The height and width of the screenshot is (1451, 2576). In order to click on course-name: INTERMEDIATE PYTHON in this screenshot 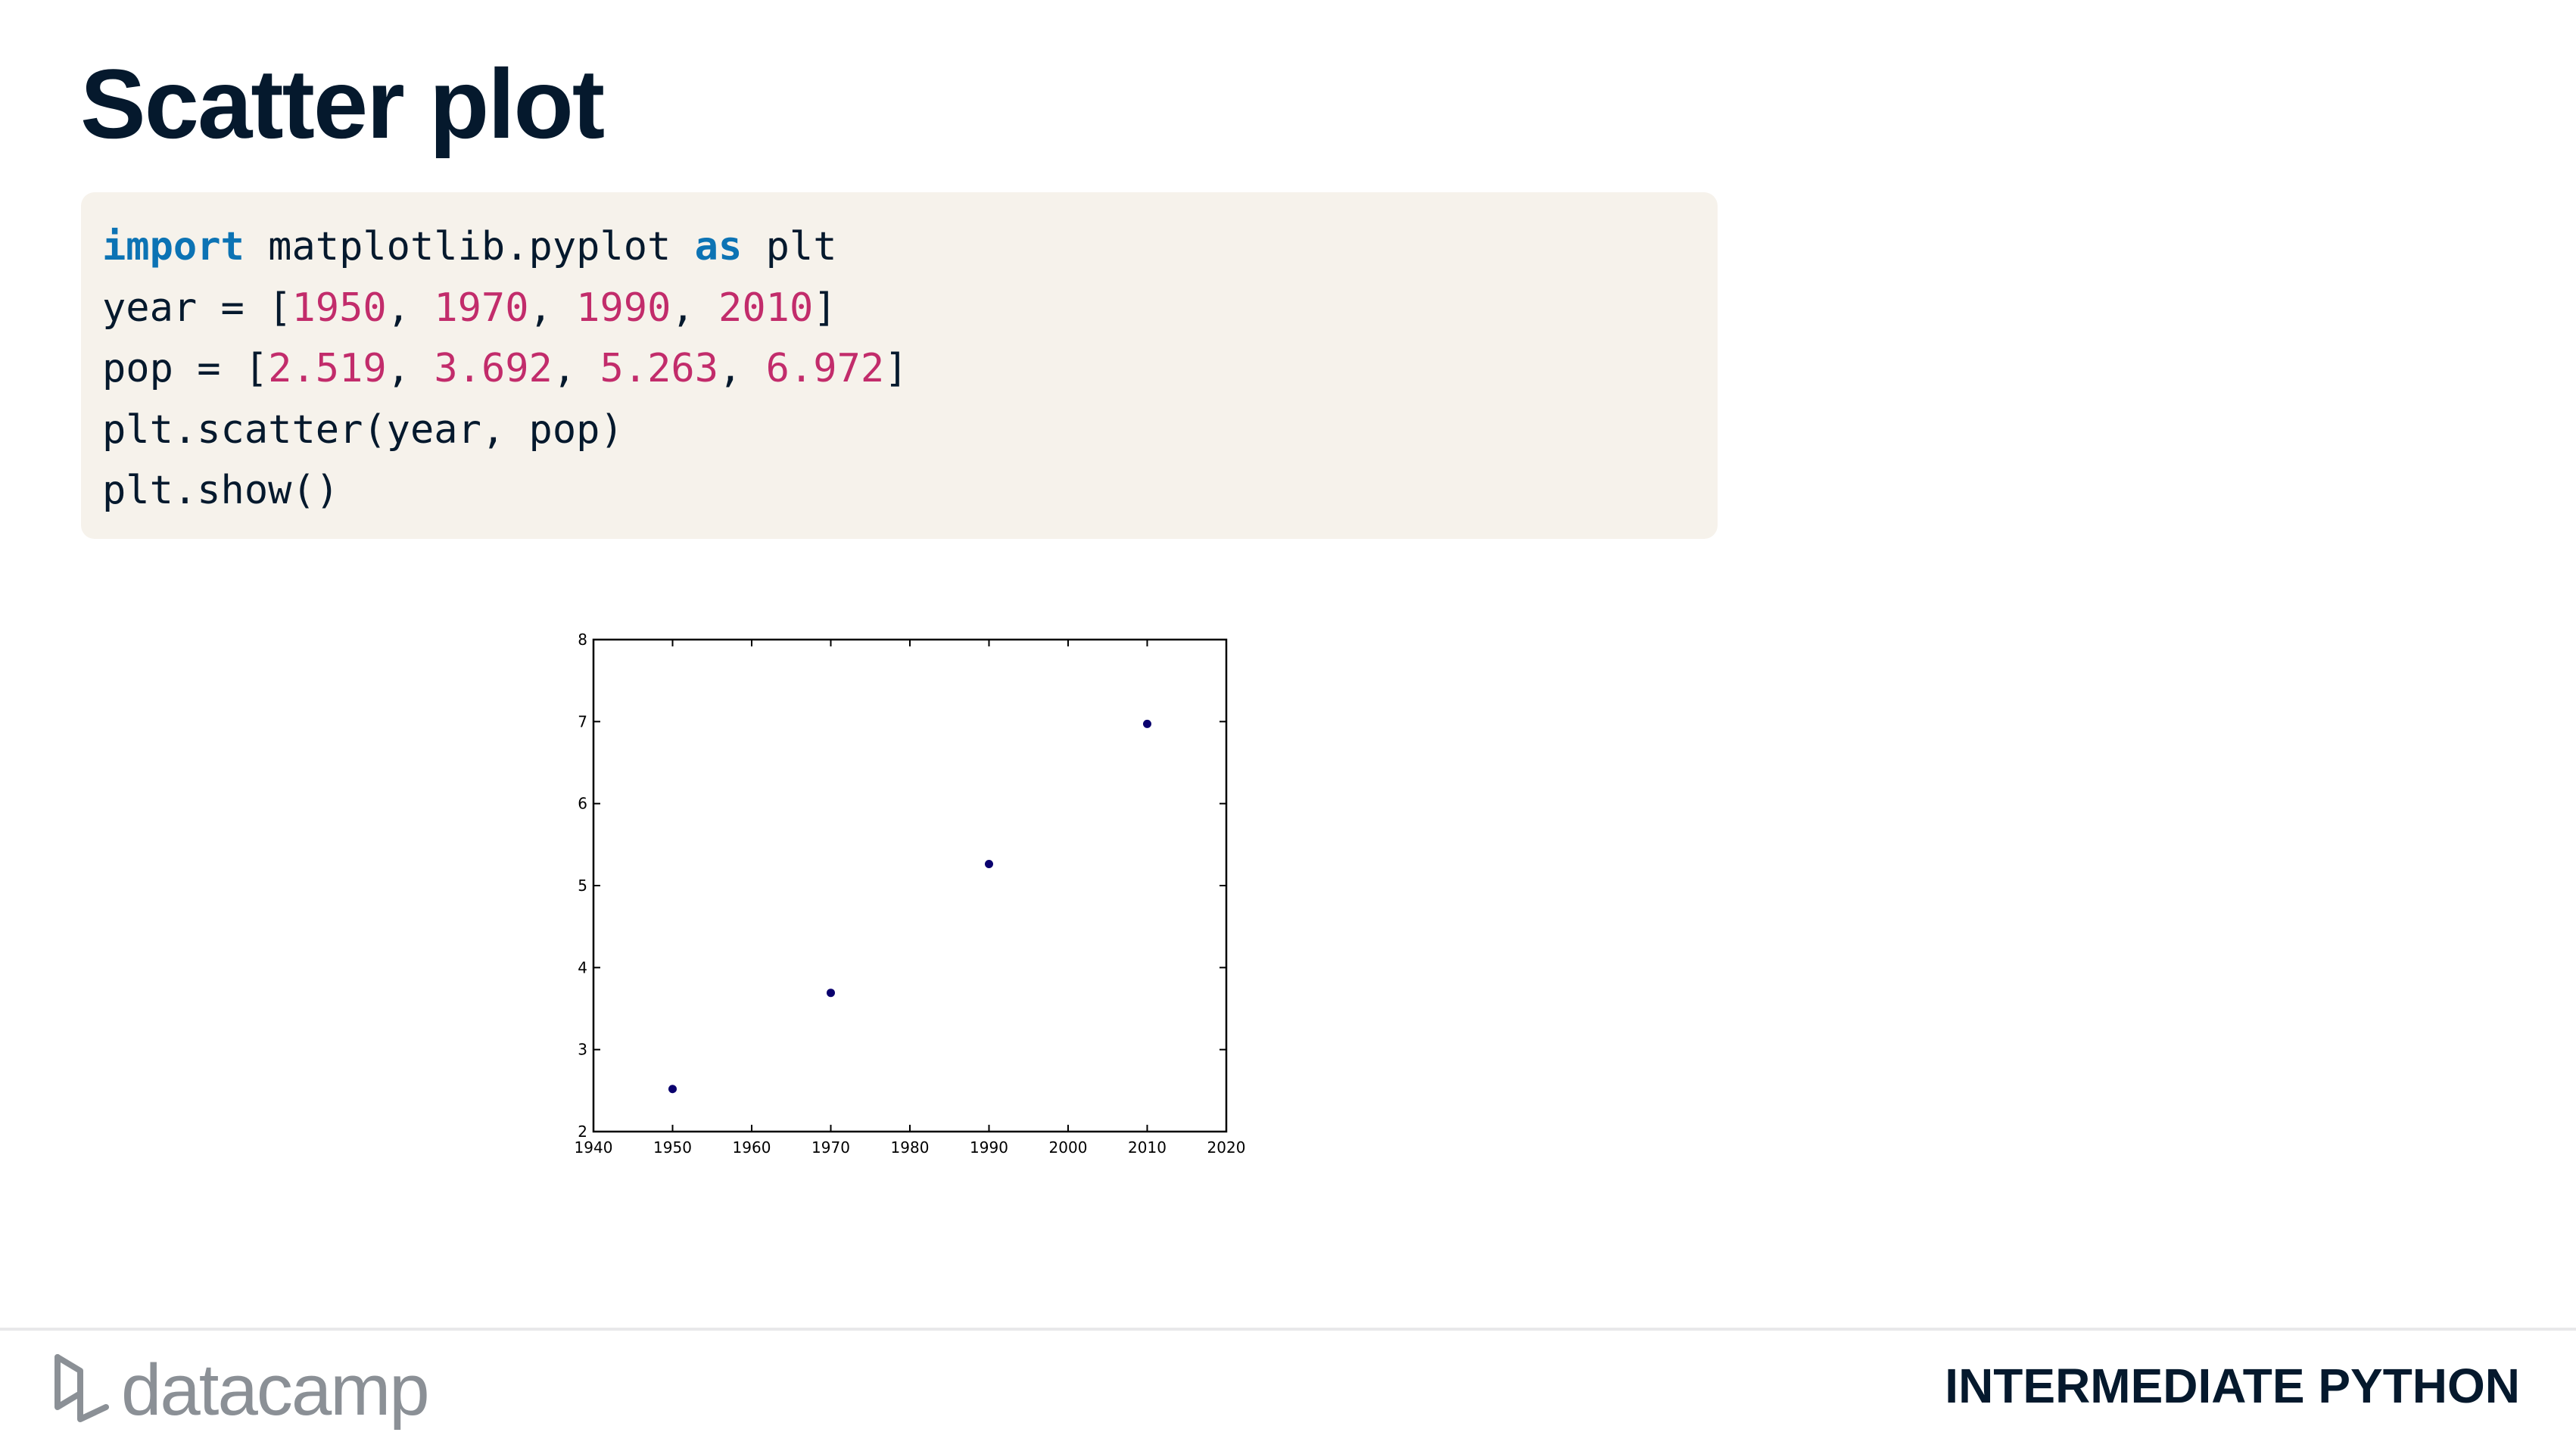, I will do `click(2232, 1386)`.